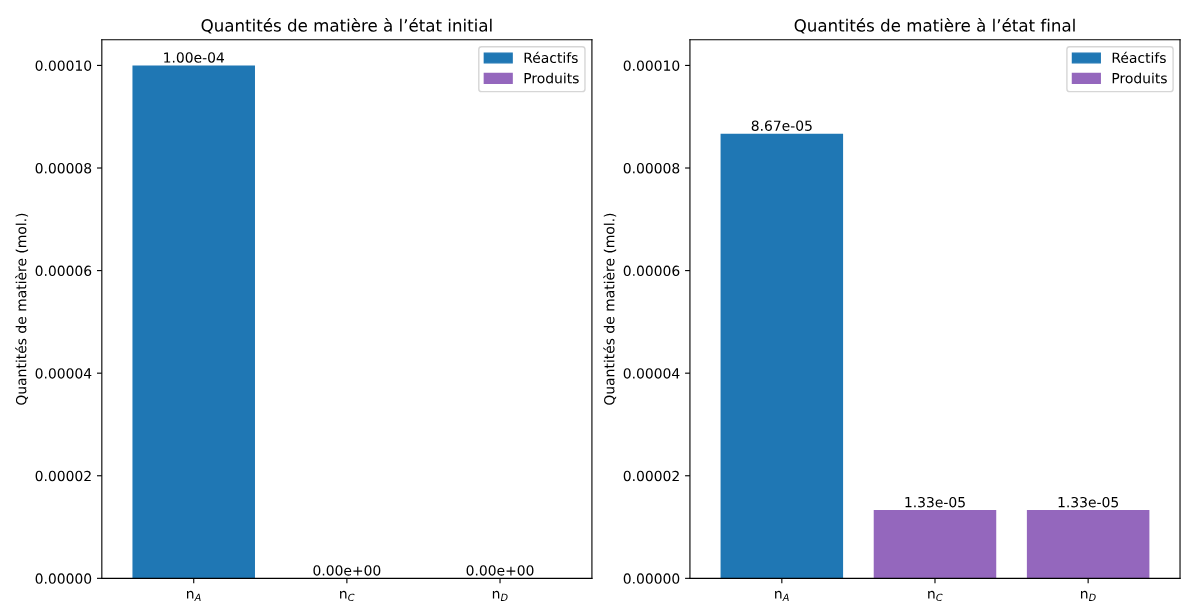  Describe the element at coordinates (346, 26) in the screenshot. I see `chart-title: Quantités de matière à l’état initial` at that location.